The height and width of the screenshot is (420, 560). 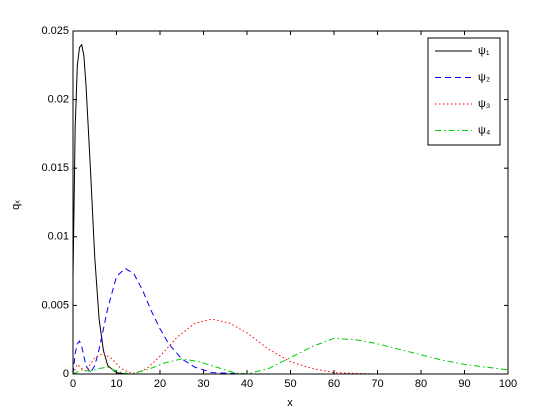 What do you see at coordinates (58, 100) in the screenshot?
I see `y-tick-label: 0.02` at bounding box center [58, 100].